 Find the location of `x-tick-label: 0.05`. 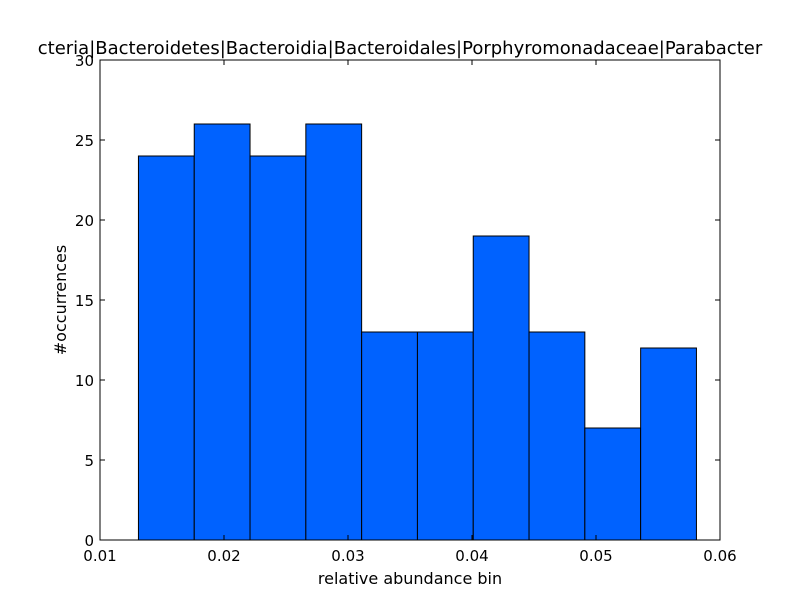

x-tick-label: 0.05 is located at coordinates (595, 556).